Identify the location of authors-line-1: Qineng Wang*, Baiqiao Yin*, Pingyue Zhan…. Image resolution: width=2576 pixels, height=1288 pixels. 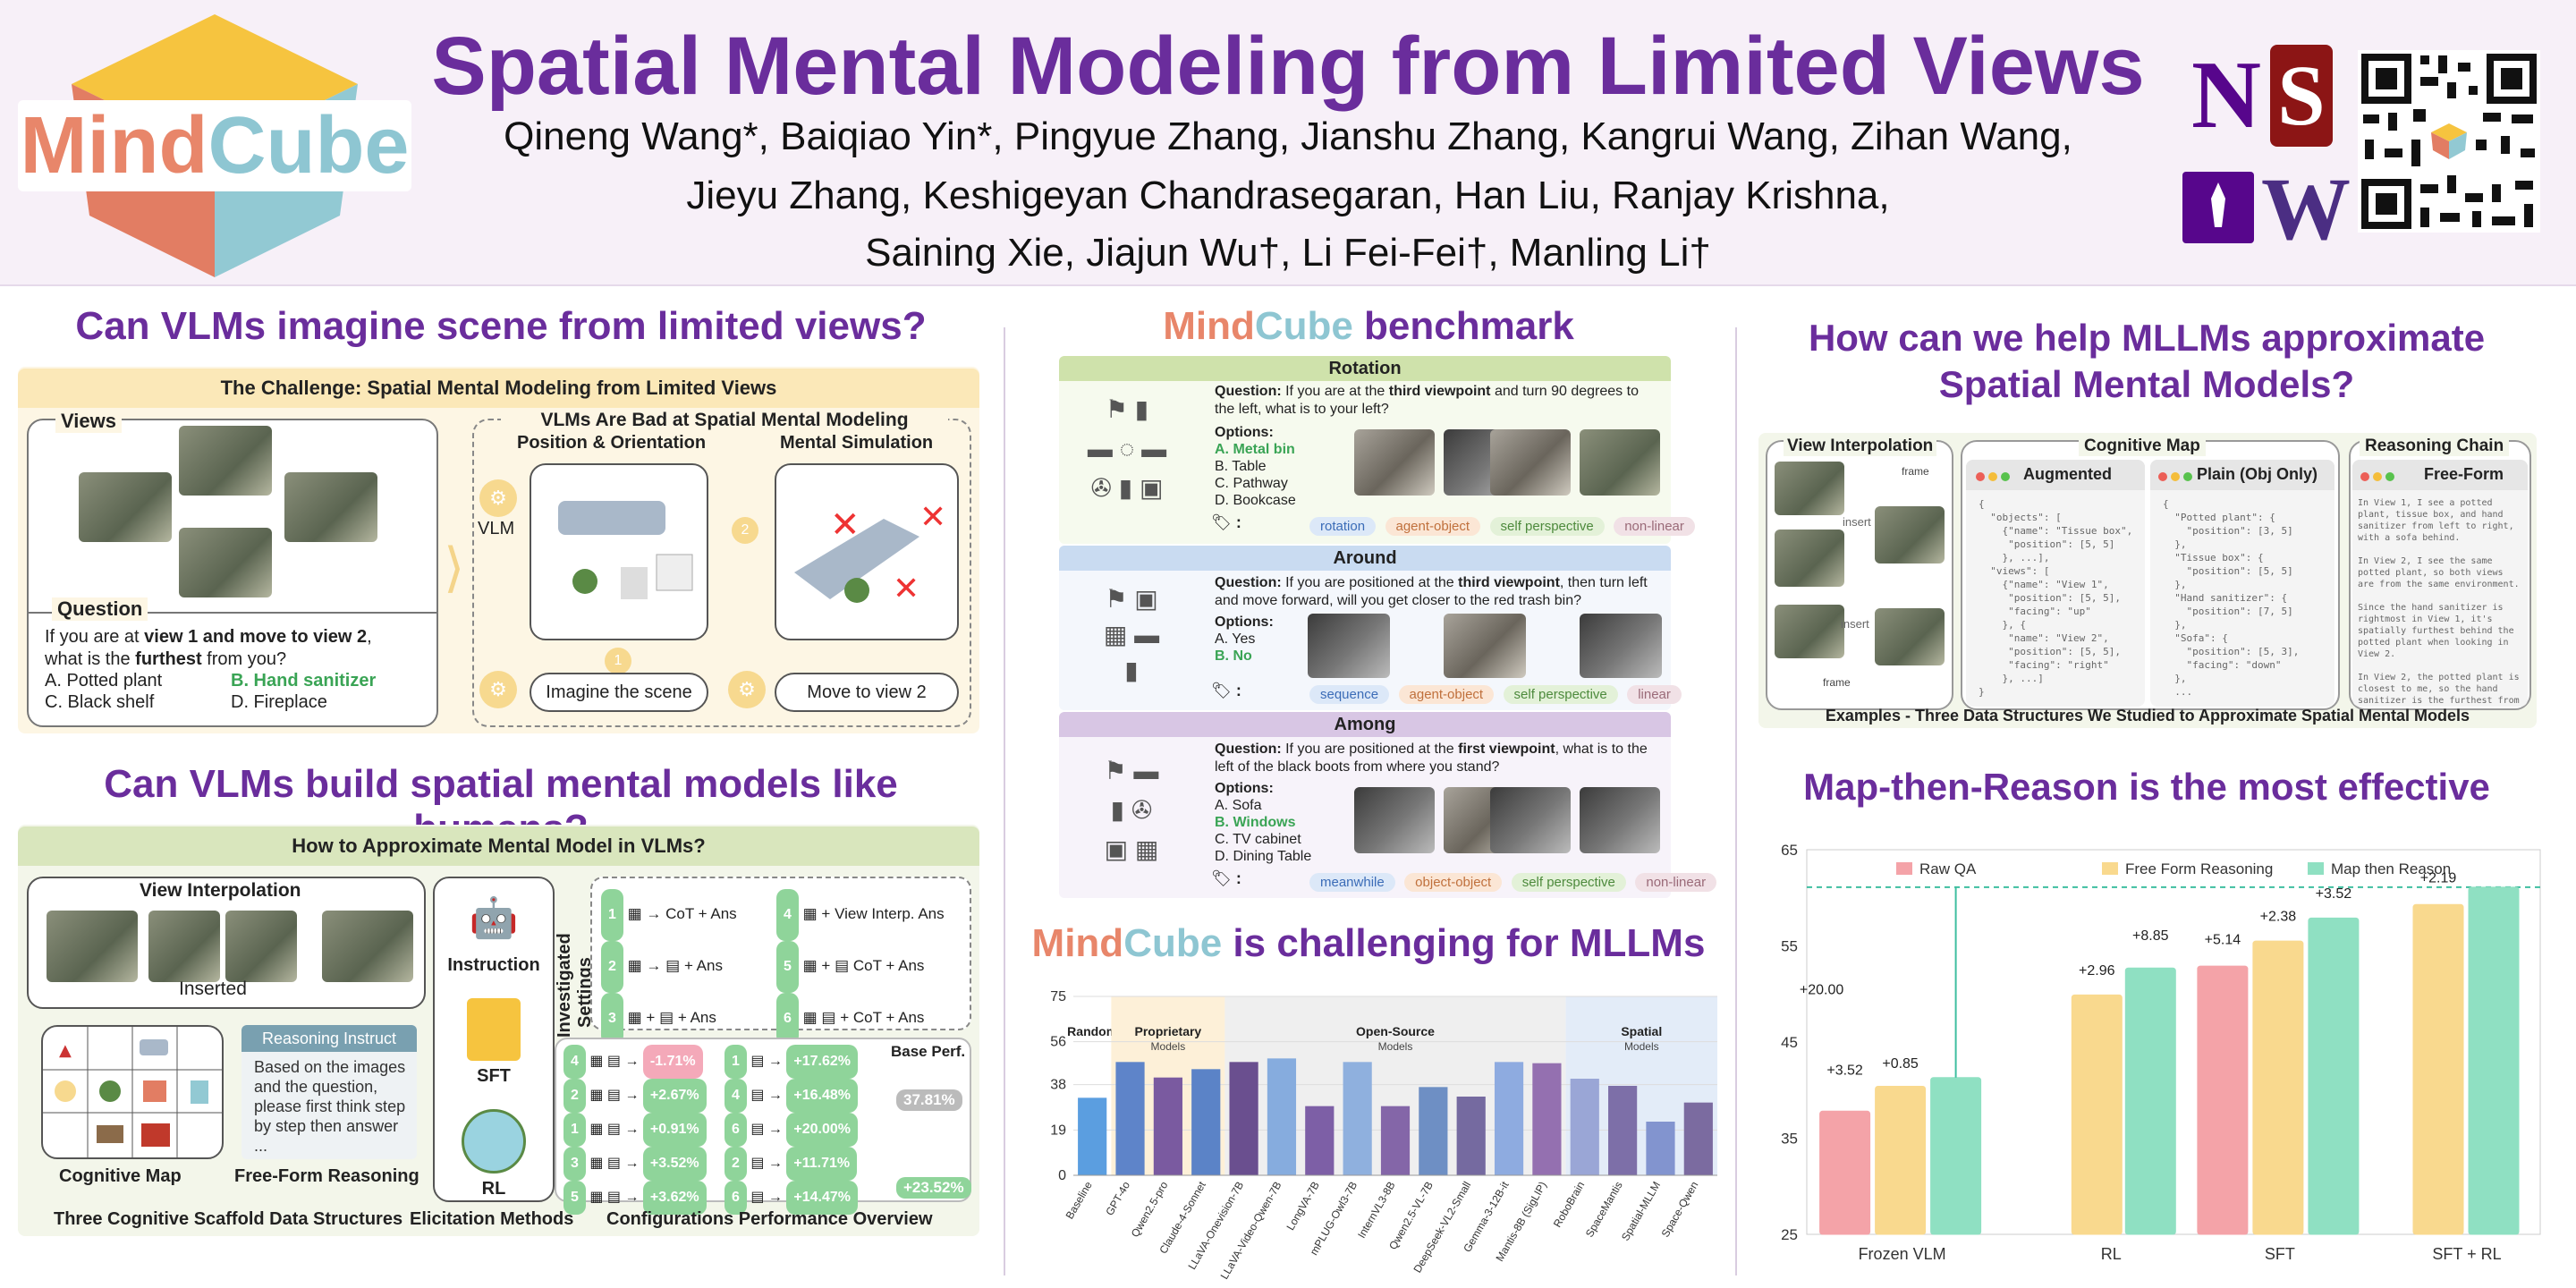
(1288, 136).